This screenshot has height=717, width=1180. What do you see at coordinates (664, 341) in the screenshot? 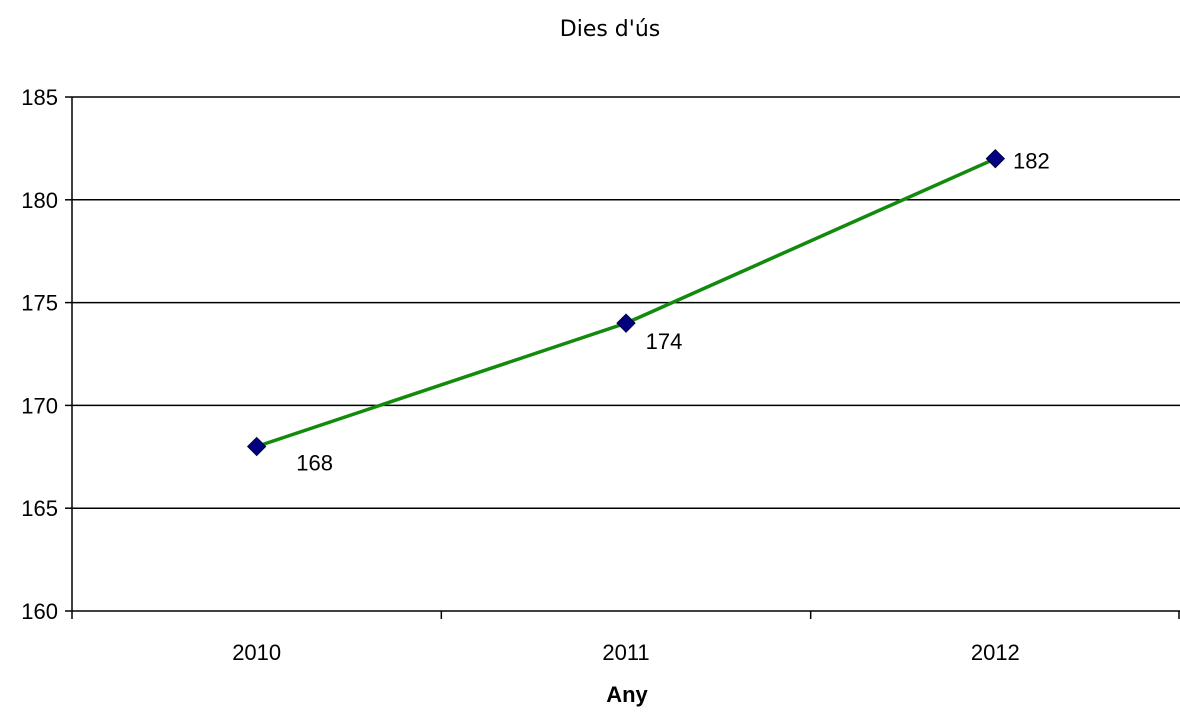
I see `data-label: 174` at bounding box center [664, 341].